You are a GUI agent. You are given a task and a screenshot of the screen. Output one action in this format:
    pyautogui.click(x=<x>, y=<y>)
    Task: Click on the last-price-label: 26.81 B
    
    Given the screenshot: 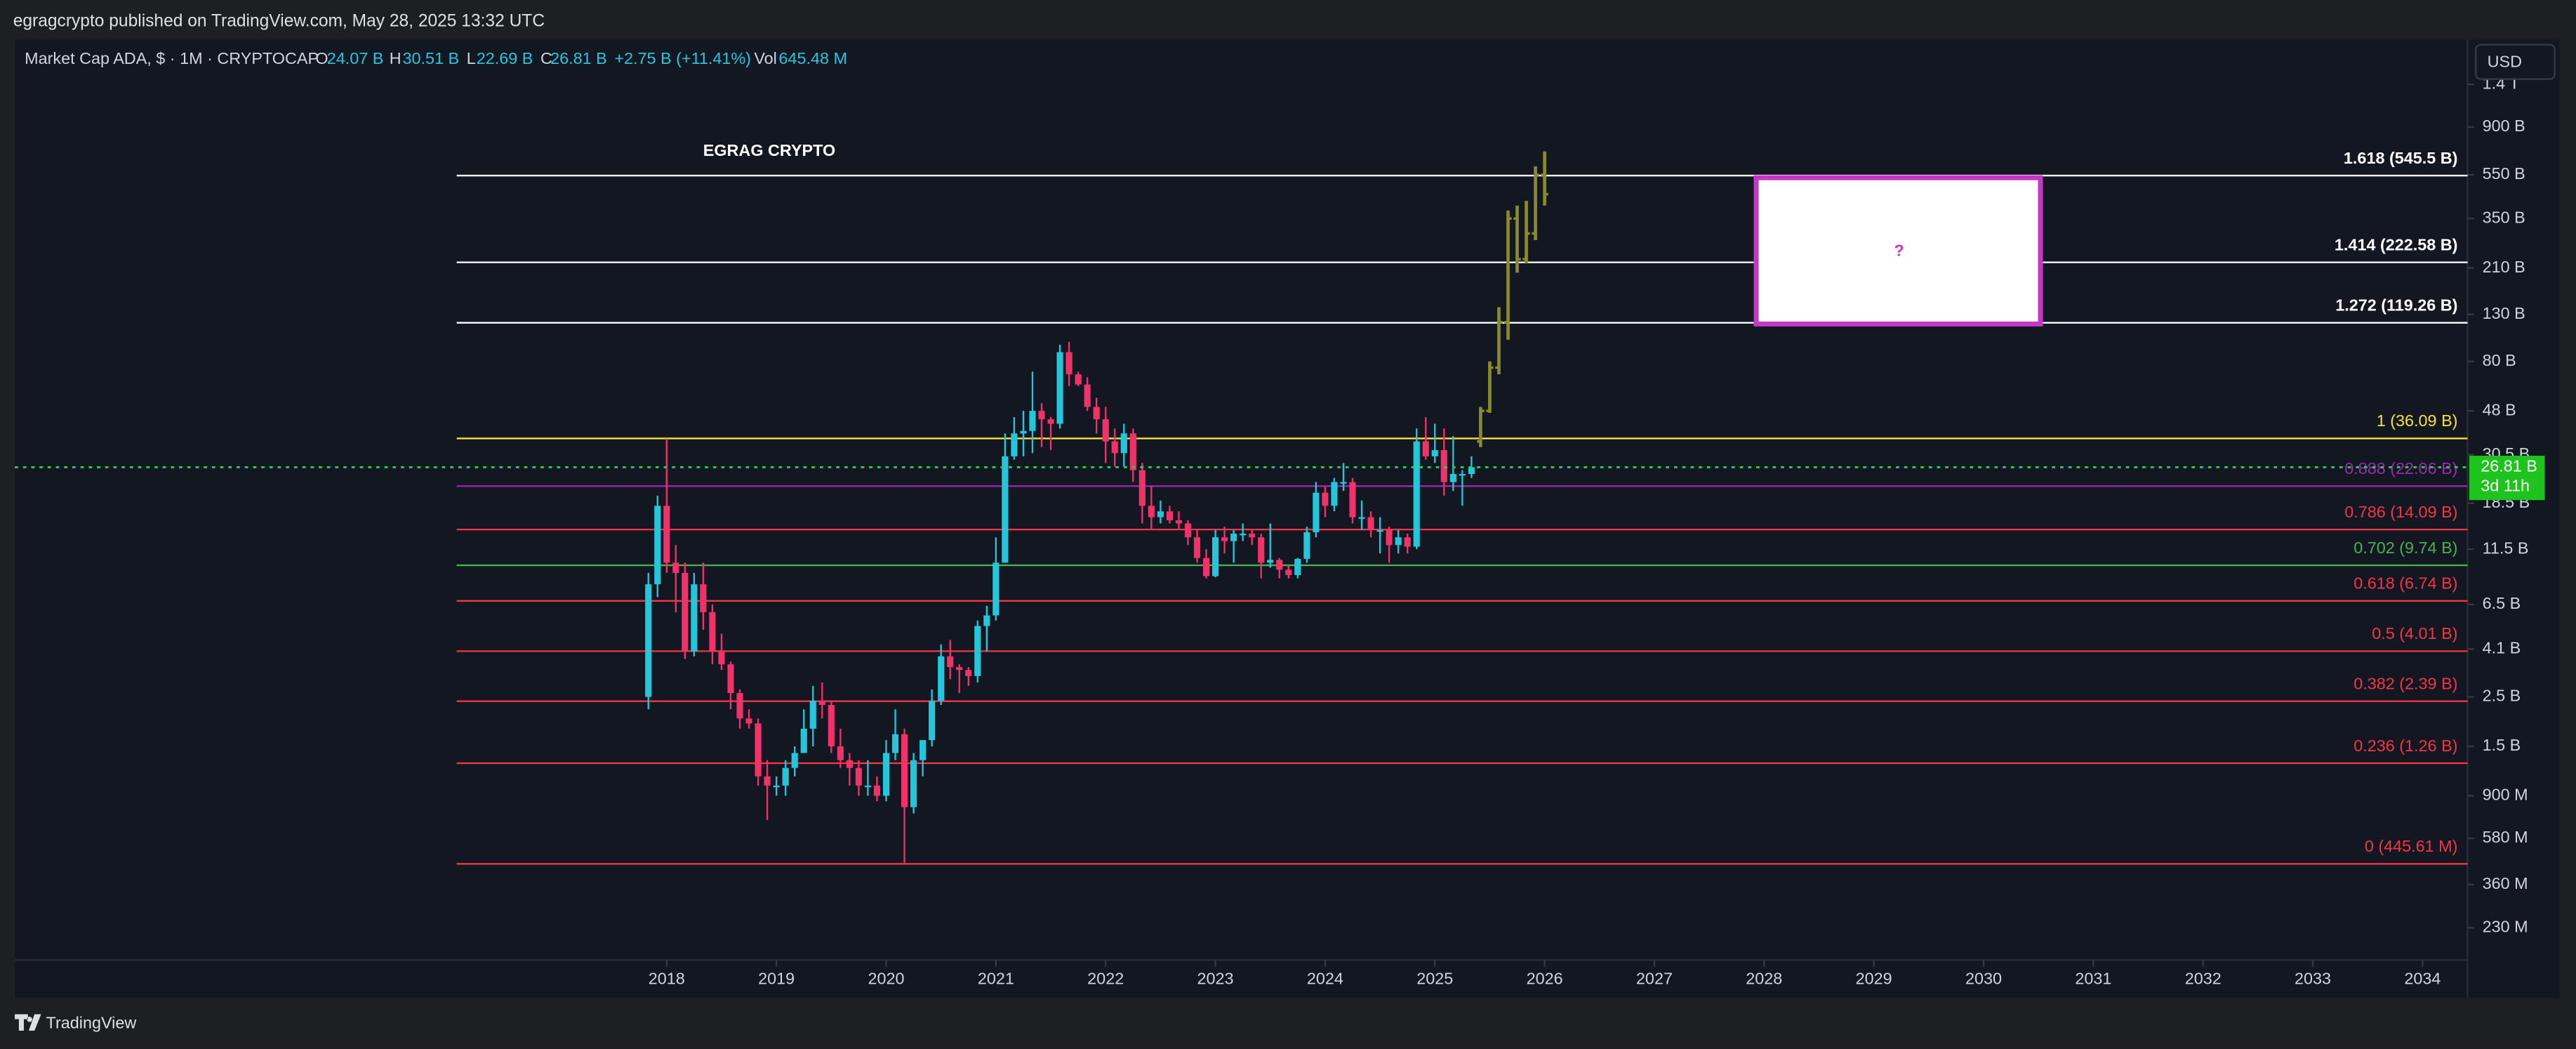 What is the action you would take?
    pyautogui.click(x=2509, y=466)
    